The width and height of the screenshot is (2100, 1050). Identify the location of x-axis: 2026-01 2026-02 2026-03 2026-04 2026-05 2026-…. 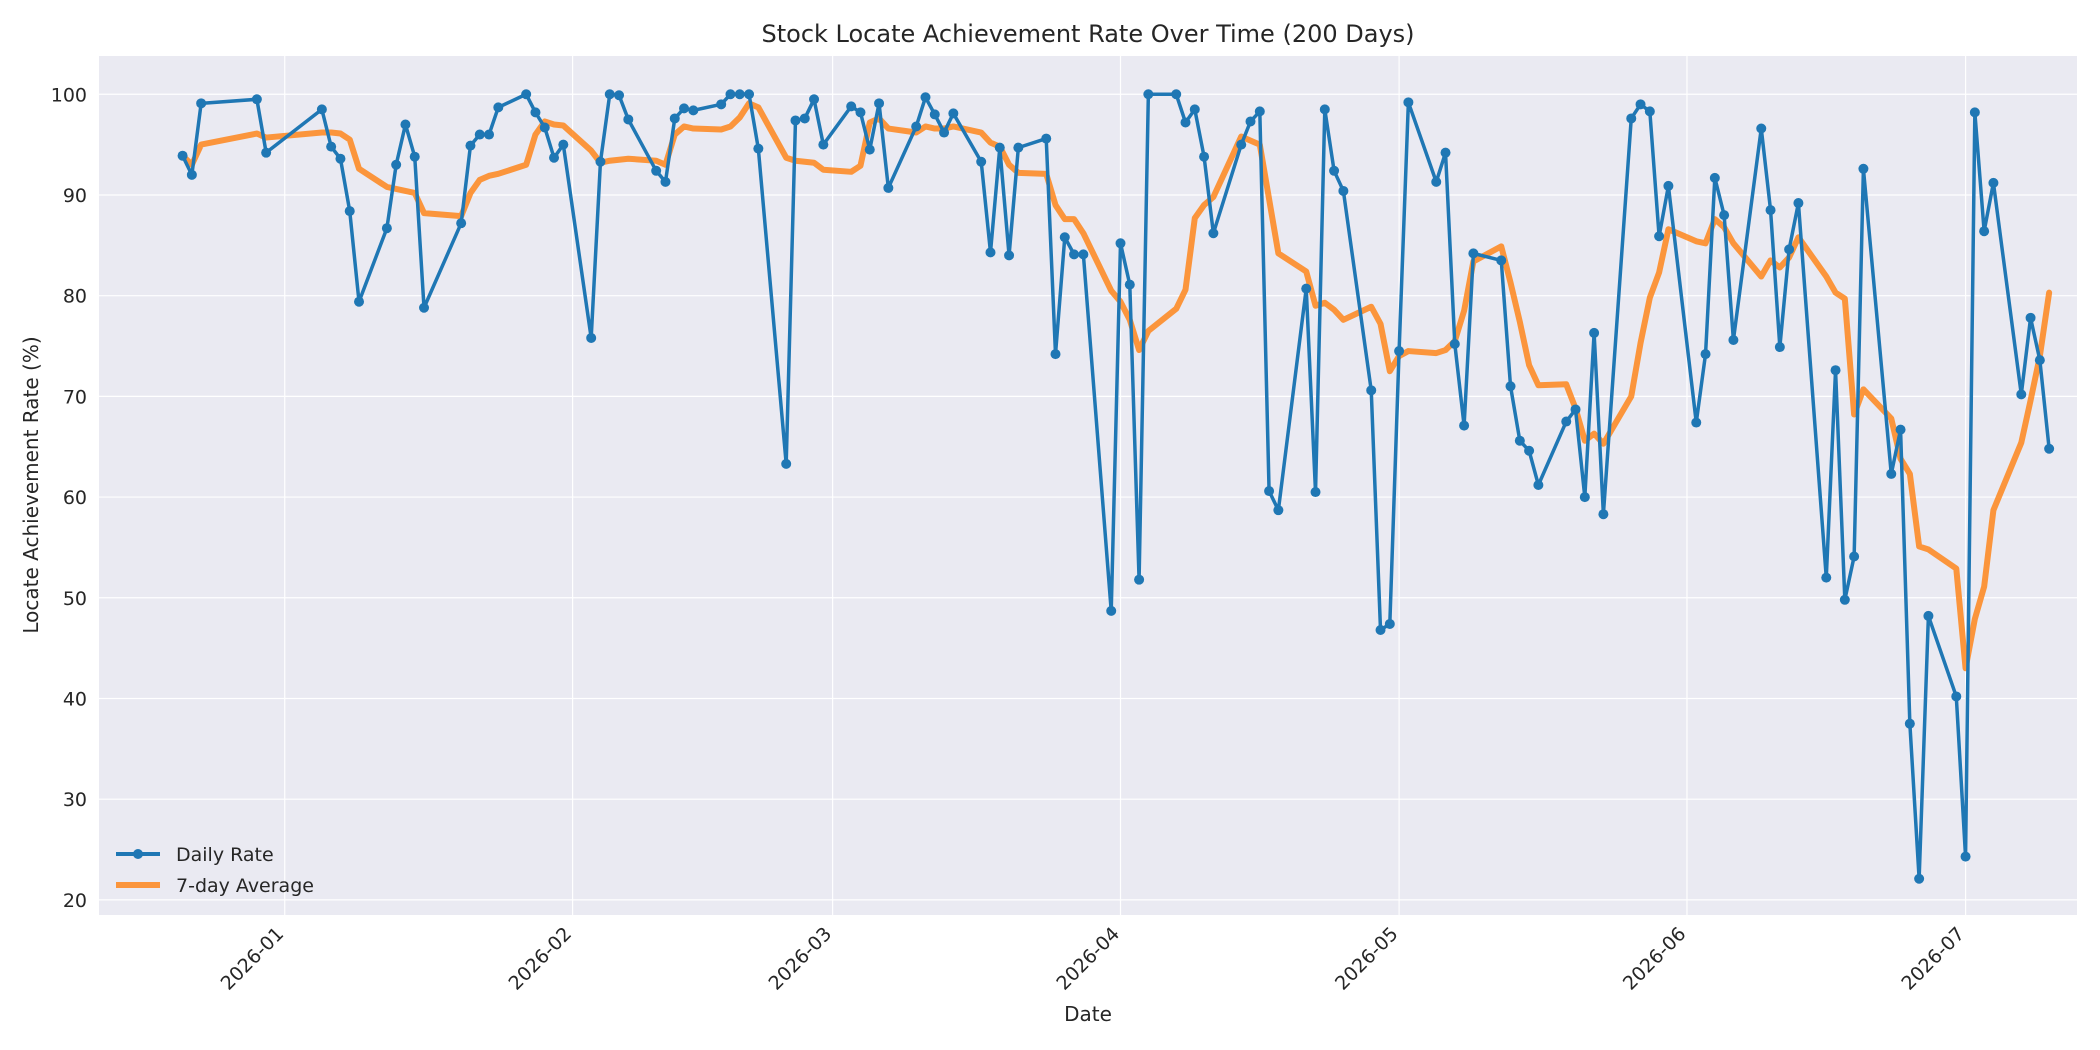
(1093, 959).